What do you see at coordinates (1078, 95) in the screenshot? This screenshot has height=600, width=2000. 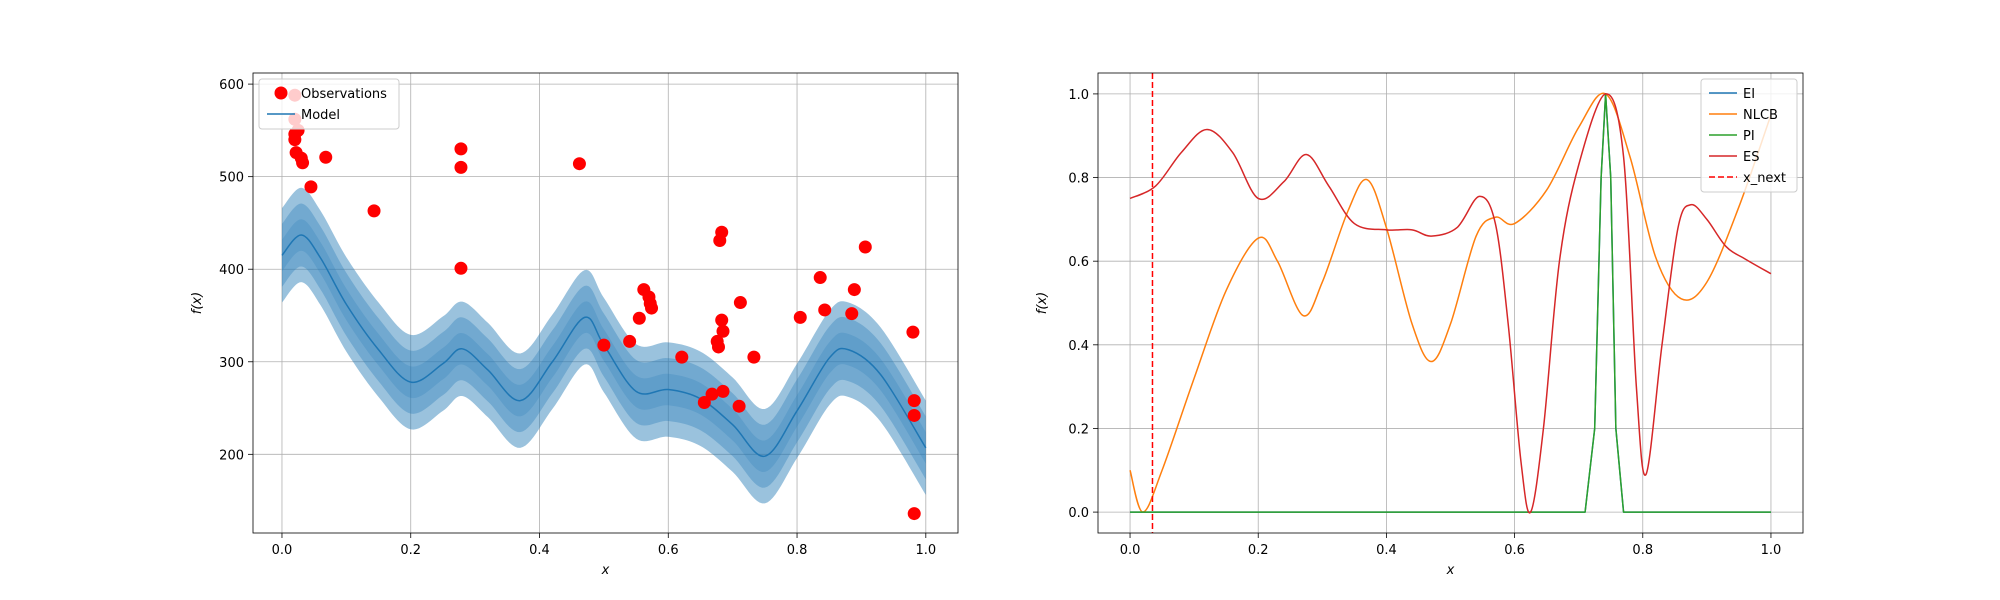 I see `y-tick-label: 1.0` at bounding box center [1078, 95].